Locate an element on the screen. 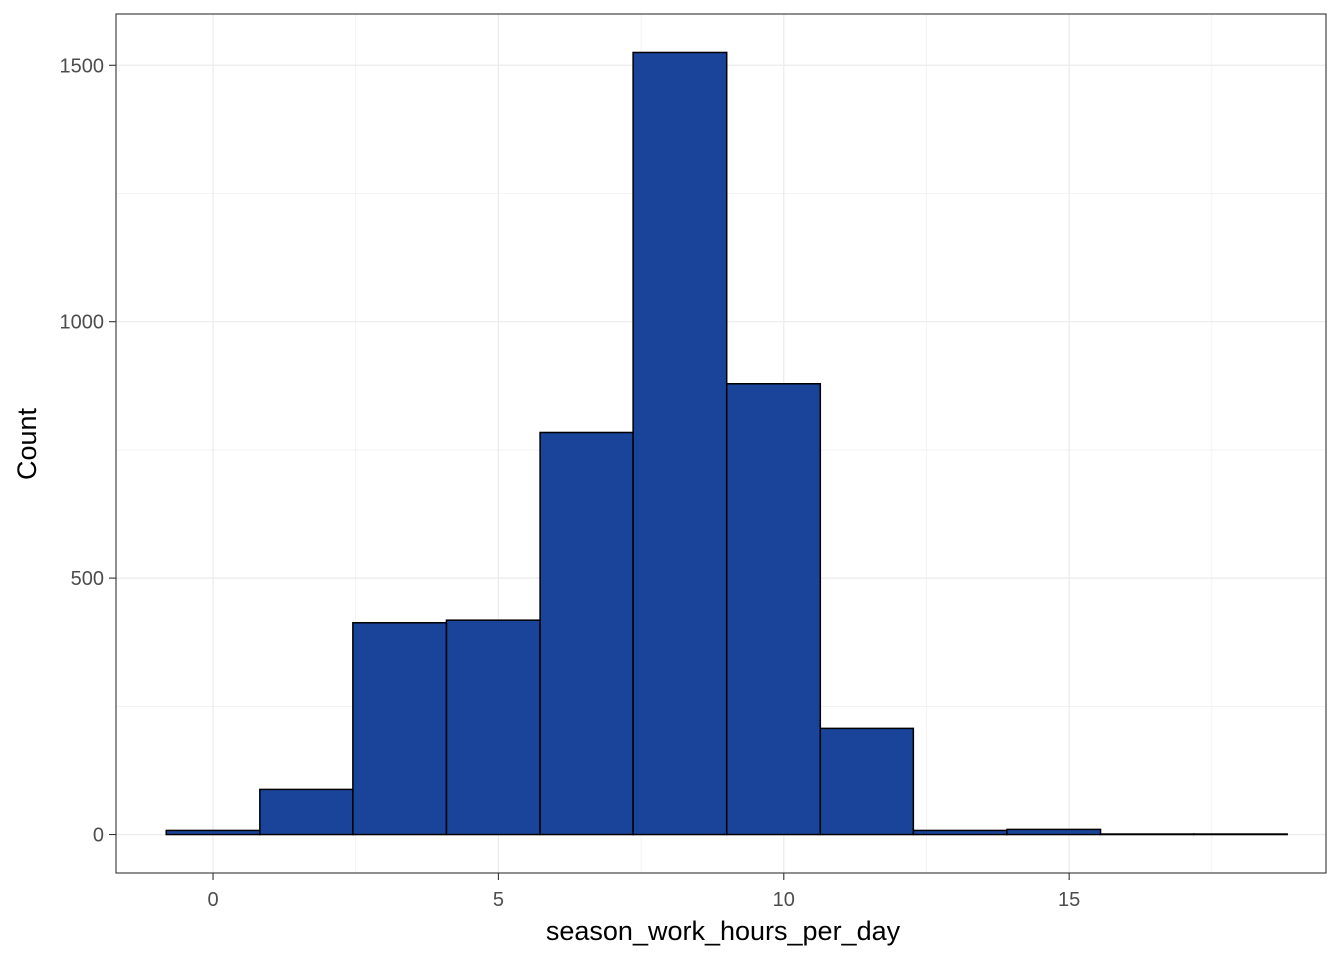 The image size is (1344, 960). y-axis-title: Count is located at coordinates (27, 443).